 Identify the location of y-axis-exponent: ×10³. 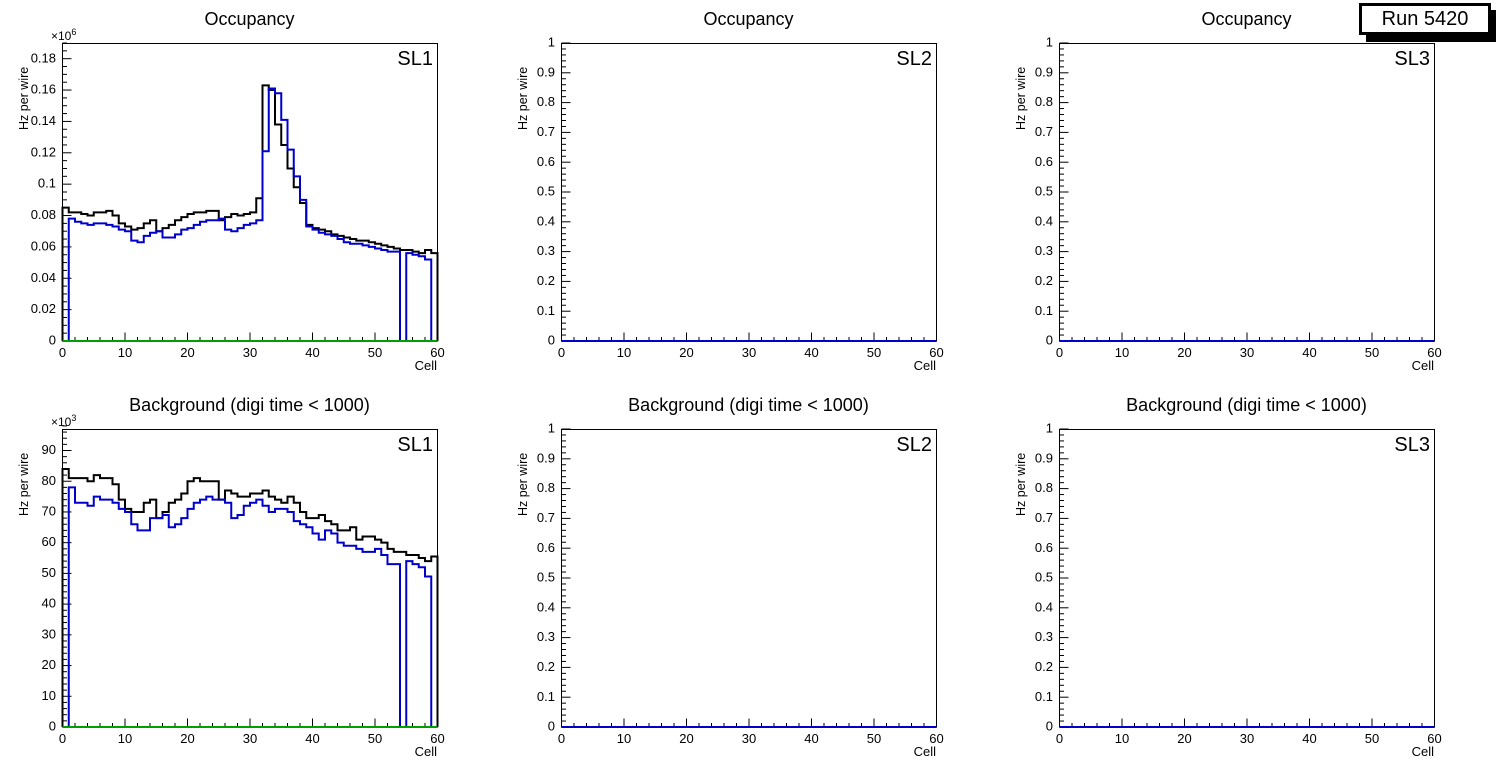
(63, 421).